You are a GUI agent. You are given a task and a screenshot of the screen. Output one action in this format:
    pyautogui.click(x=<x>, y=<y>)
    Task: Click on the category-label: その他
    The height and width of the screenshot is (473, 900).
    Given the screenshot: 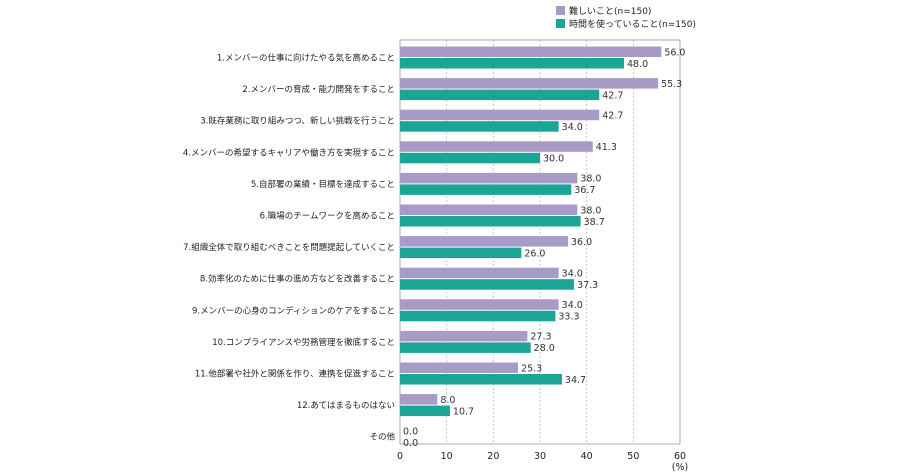 What is the action you would take?
    pyautogui.click(x=382, y=437)
    